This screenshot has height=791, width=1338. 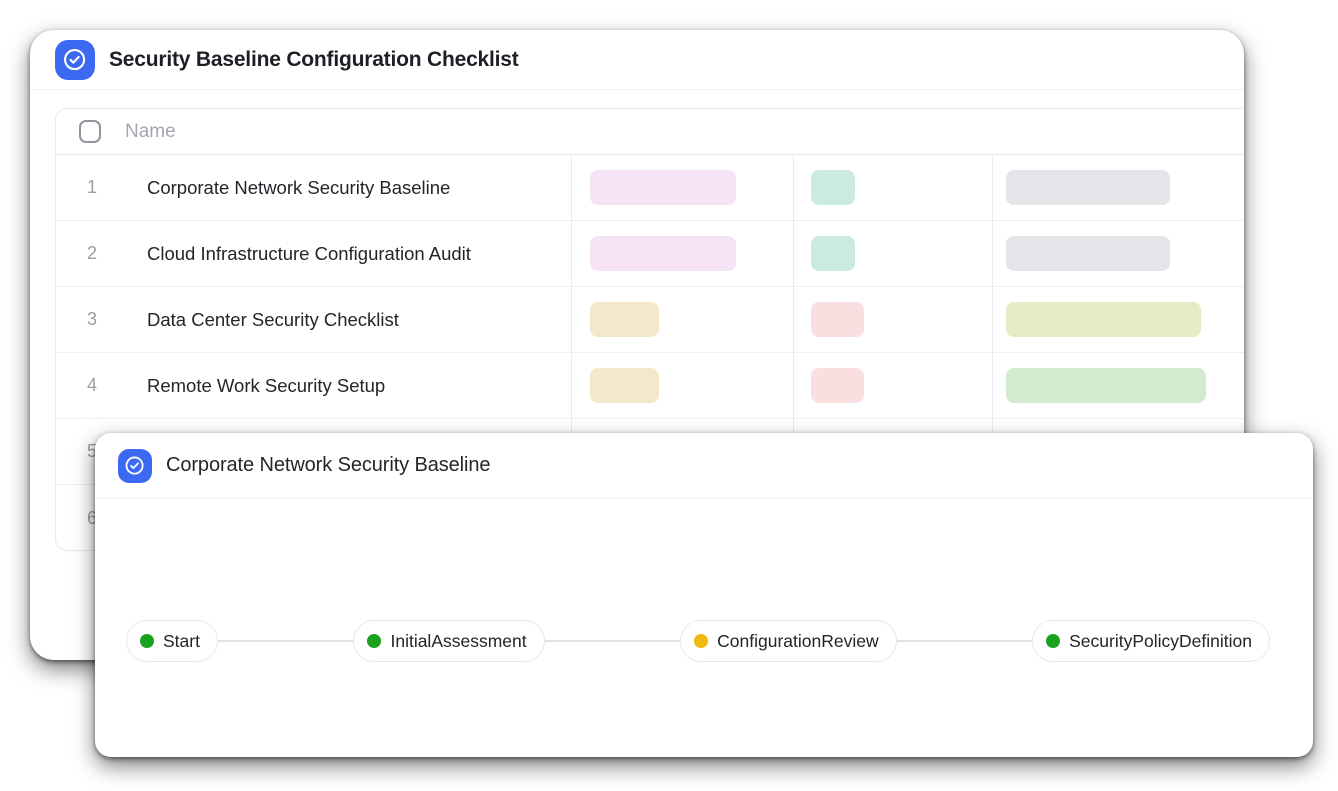 I want to click on row-number: 4, so click(x=91, y=385).